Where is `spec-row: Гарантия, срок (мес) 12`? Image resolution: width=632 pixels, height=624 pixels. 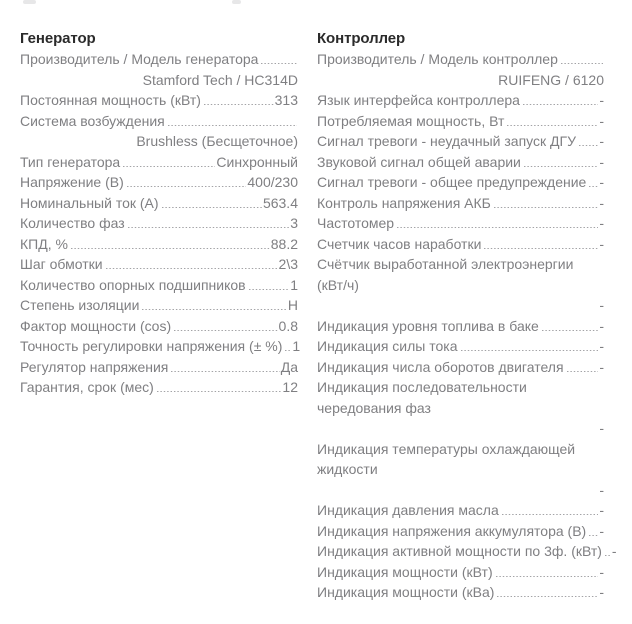
spec-row: Гарантия, срок (мес) 12 is located at coordinates (159, 387).